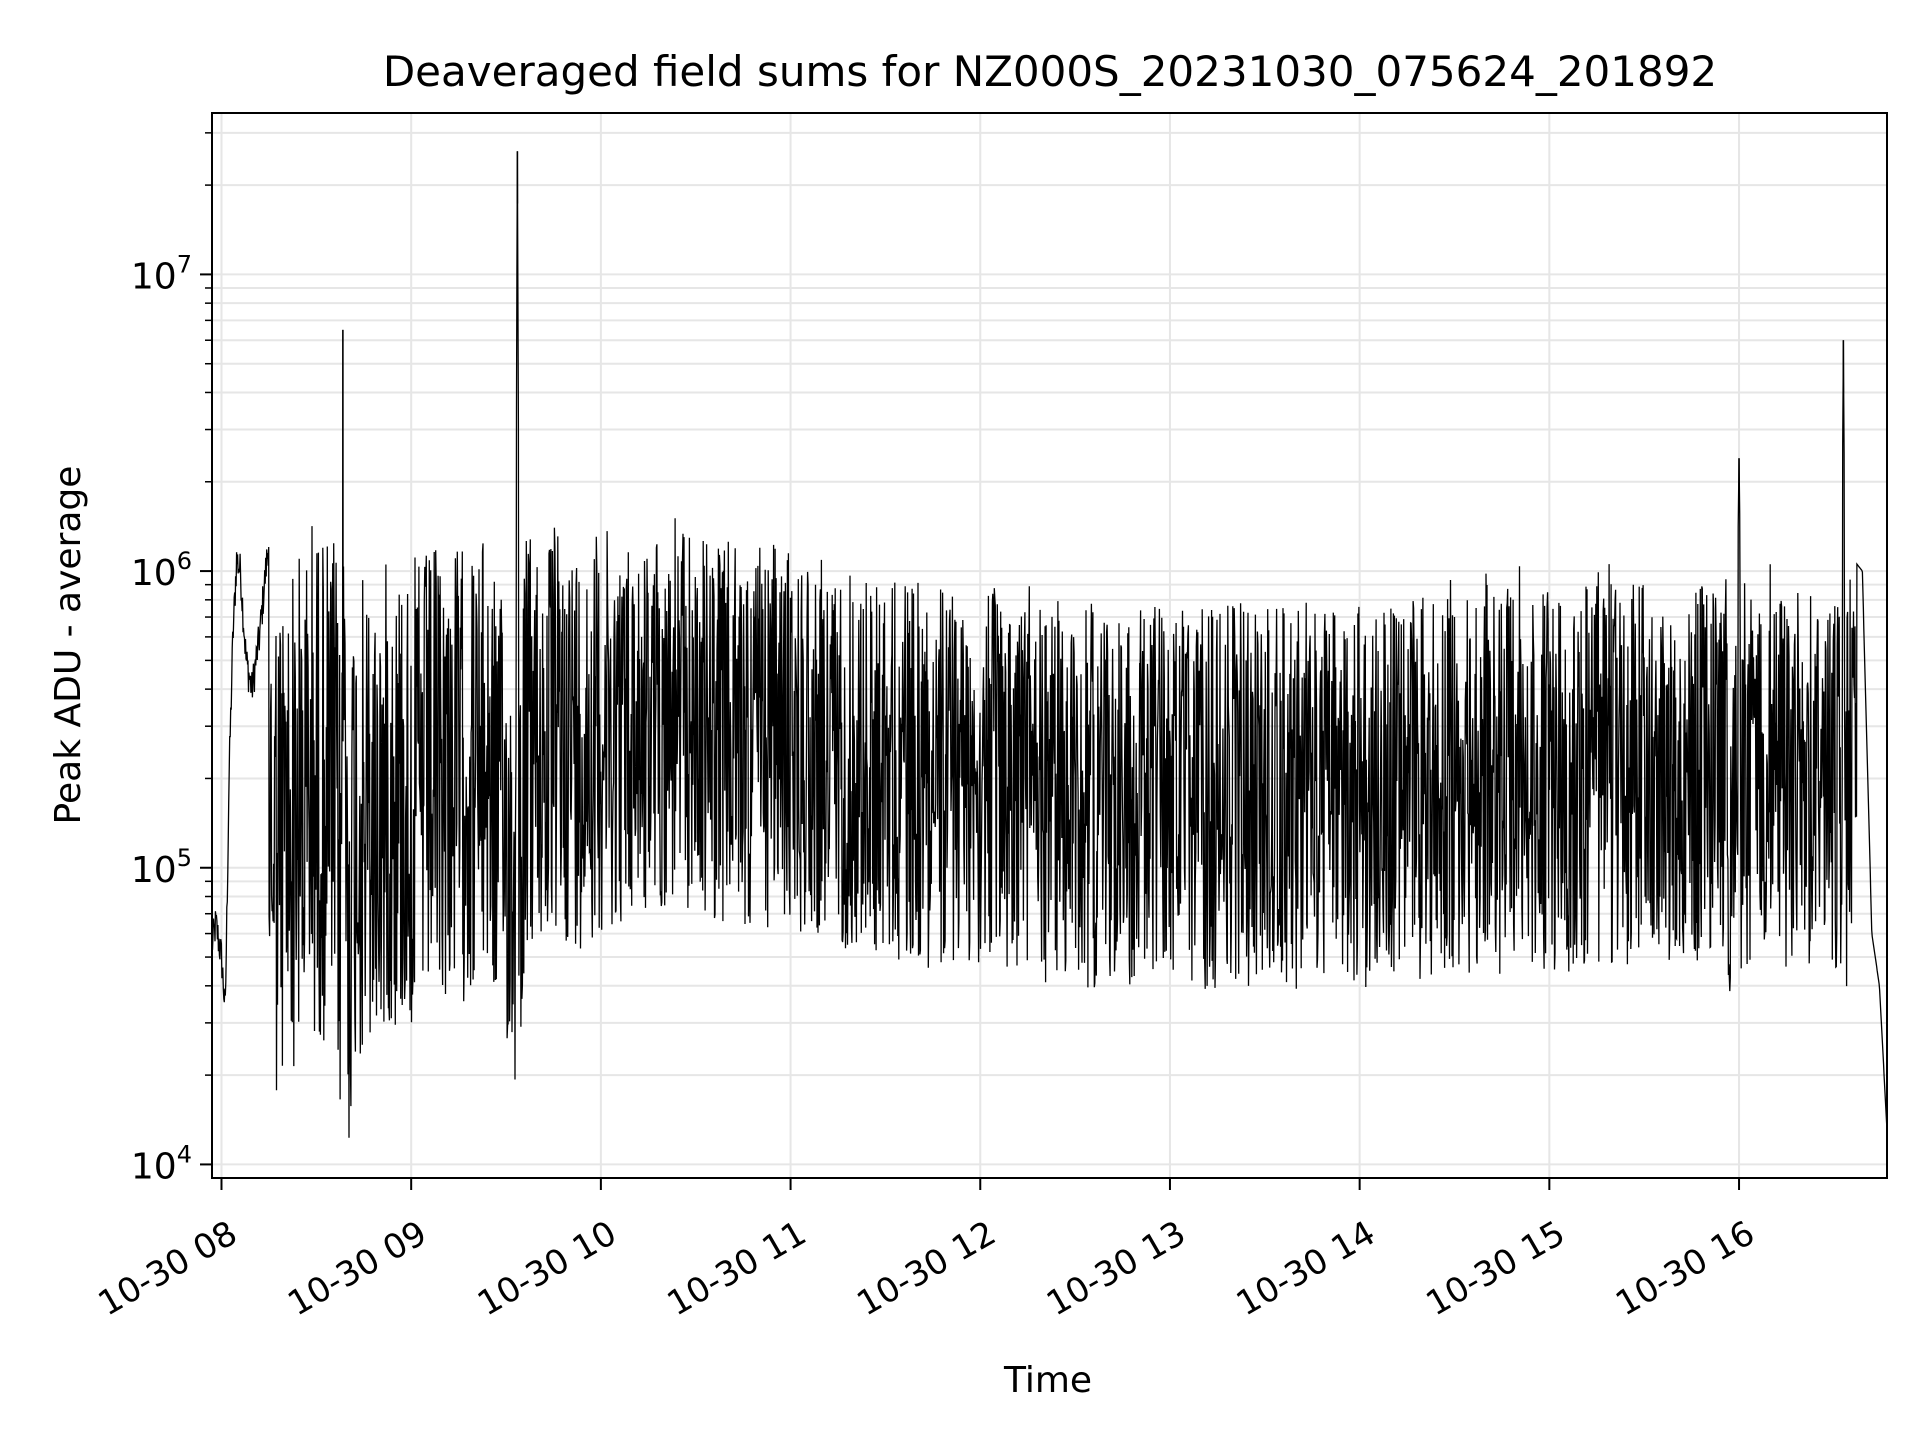 The image size is (1920, 1440). I want to click on y-axis-label: Peak ADU - average, so click(68, 645).